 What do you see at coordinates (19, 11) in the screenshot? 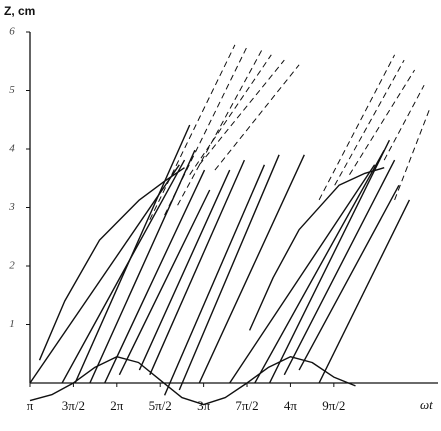
I see `y-axis-title: Z, cm` at bounding box center [19, 11].